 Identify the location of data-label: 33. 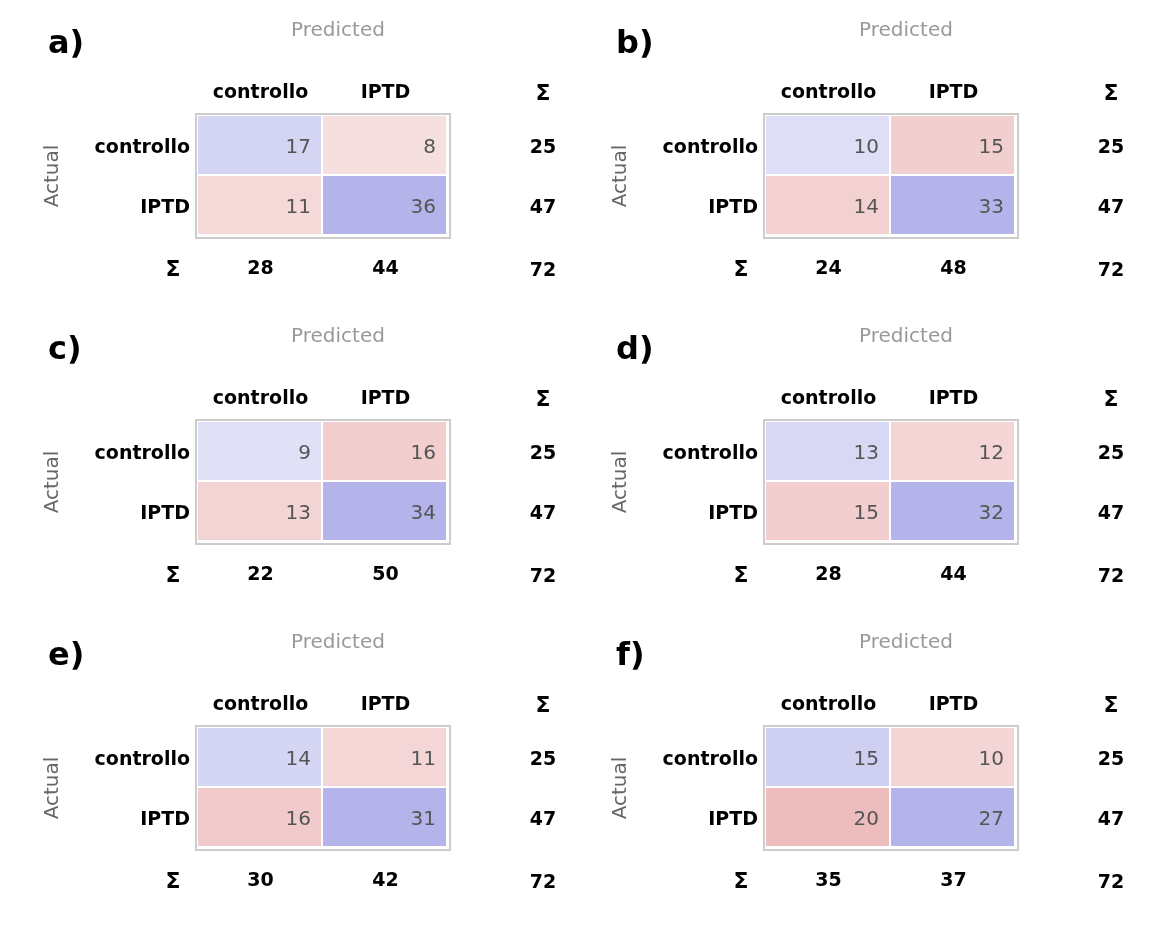
(991, 206).